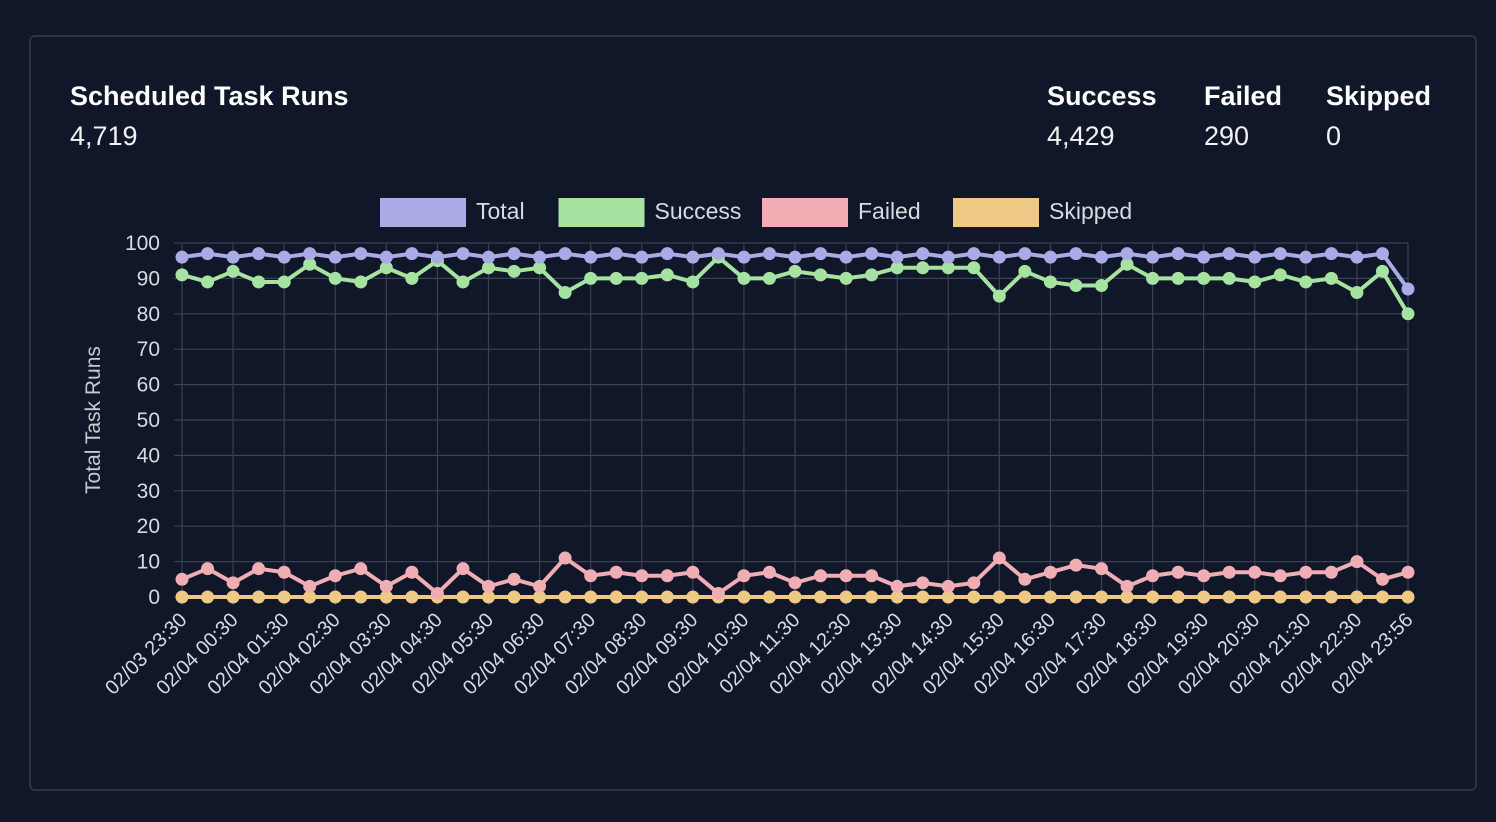 This screenshot has width=1496, height=822. I want to click on y-tick-label: 100, so click(142, 243).